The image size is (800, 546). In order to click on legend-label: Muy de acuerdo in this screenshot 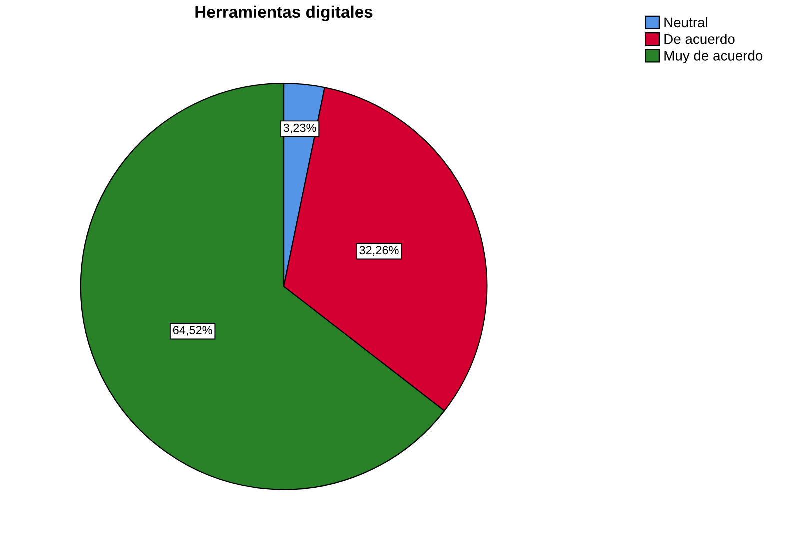, I will do `click(713, 57)`.